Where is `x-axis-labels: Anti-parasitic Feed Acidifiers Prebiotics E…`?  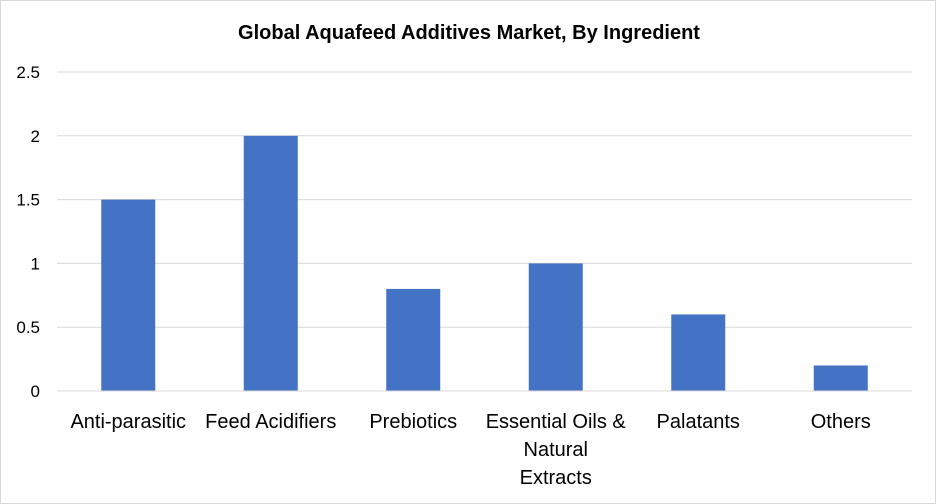
x-axis-labels: Anti-parasitic Feed Acidifiers Prebiotics E… is located at coordinates (470, 450).